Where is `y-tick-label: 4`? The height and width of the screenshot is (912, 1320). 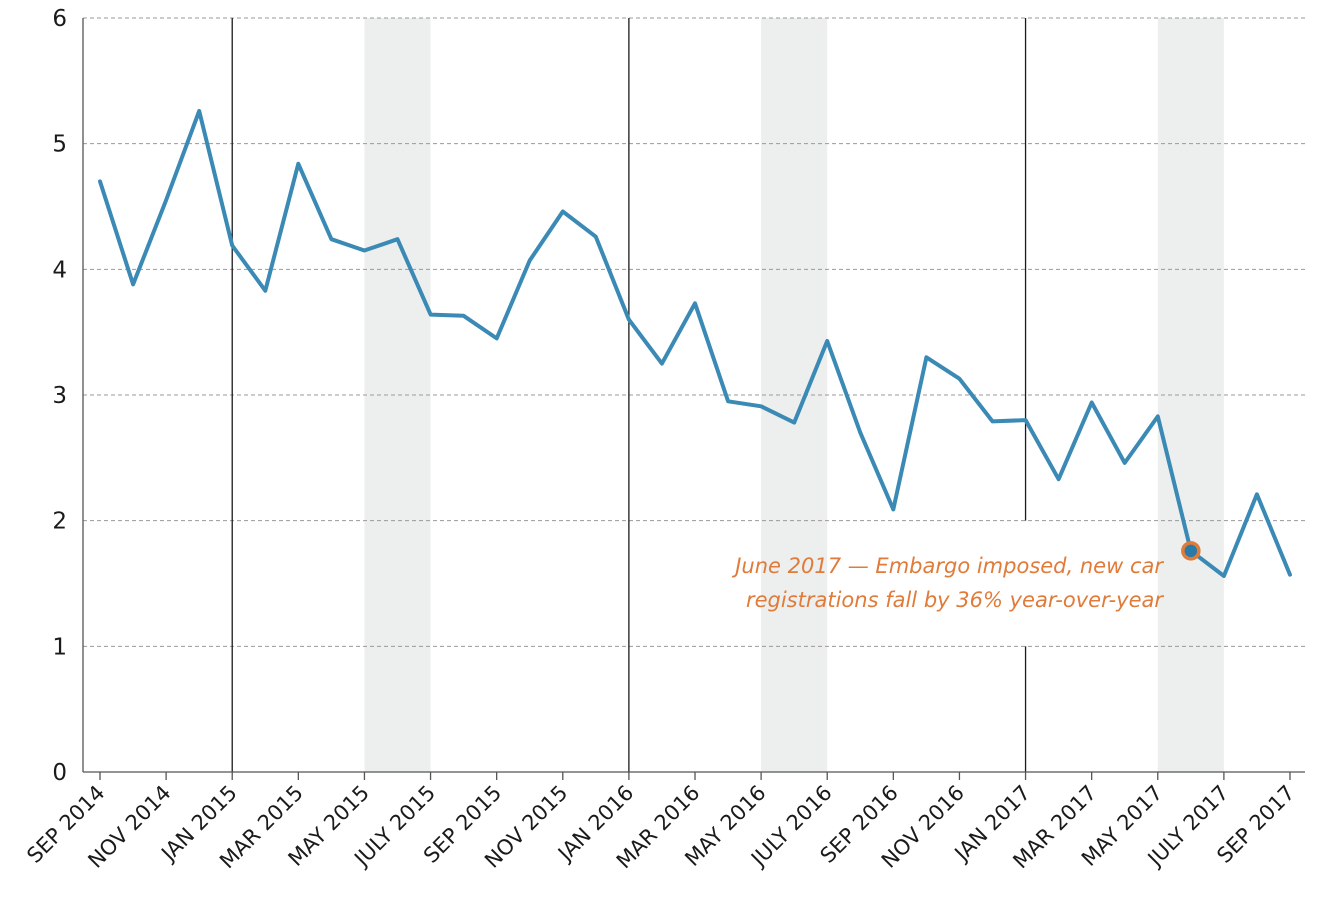 y-tick-label: 4 is located at coordinates (59, 270).